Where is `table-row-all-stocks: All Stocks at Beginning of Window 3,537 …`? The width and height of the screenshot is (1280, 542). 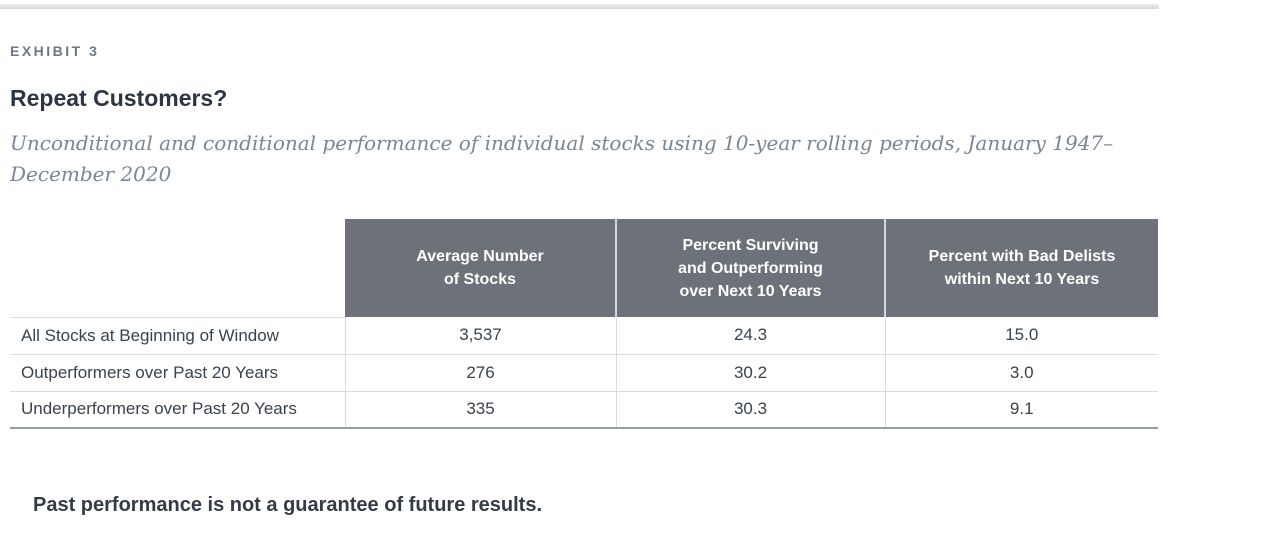
table-row-all-stocks: All Stocks at Beginning of Window 3,537 … is located at coordinates (584, 336).